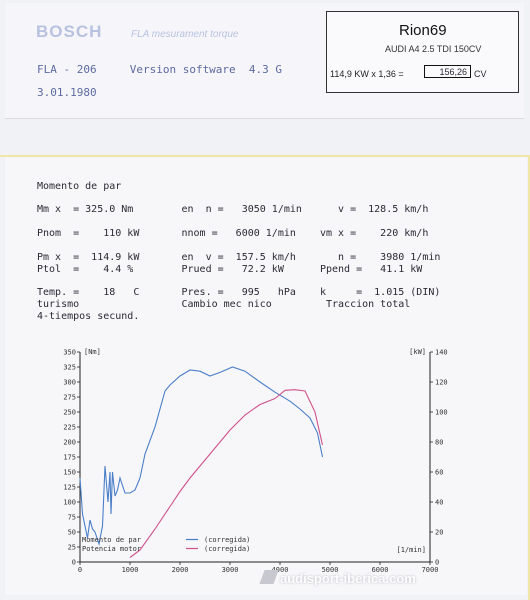  Describe the element at coordinates (130, 570) in the screenshot. I see `x-tick-label: 1000` at that location.